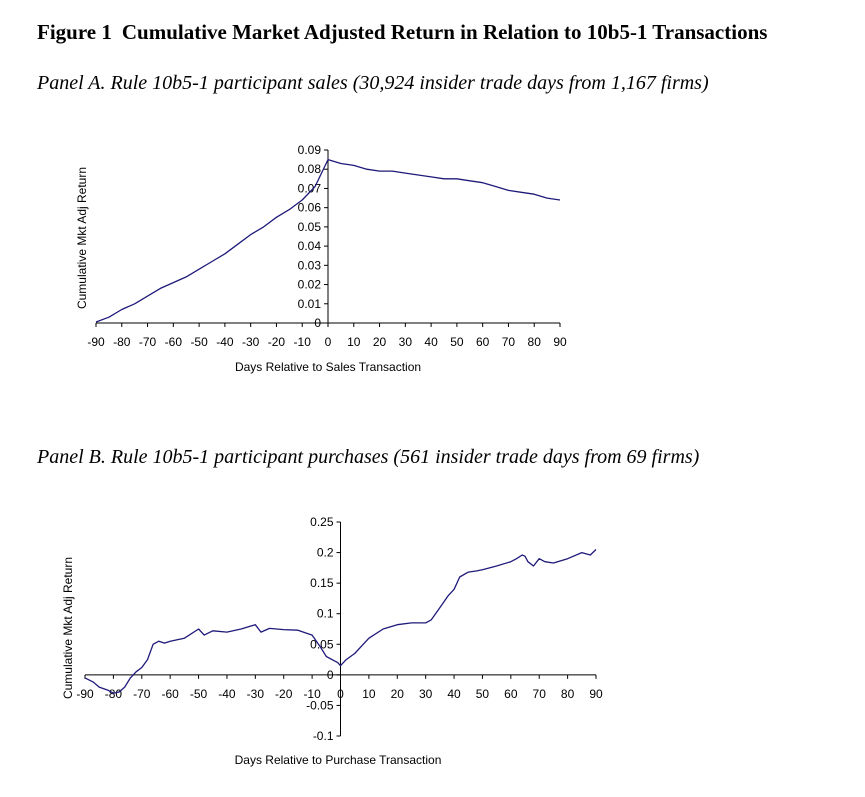 Image resolution: width=865 pixels, height=797 pixels. Describe the element at coordinates (340, 621) in the screenshot. I see `panel-b-series-line` at that location.